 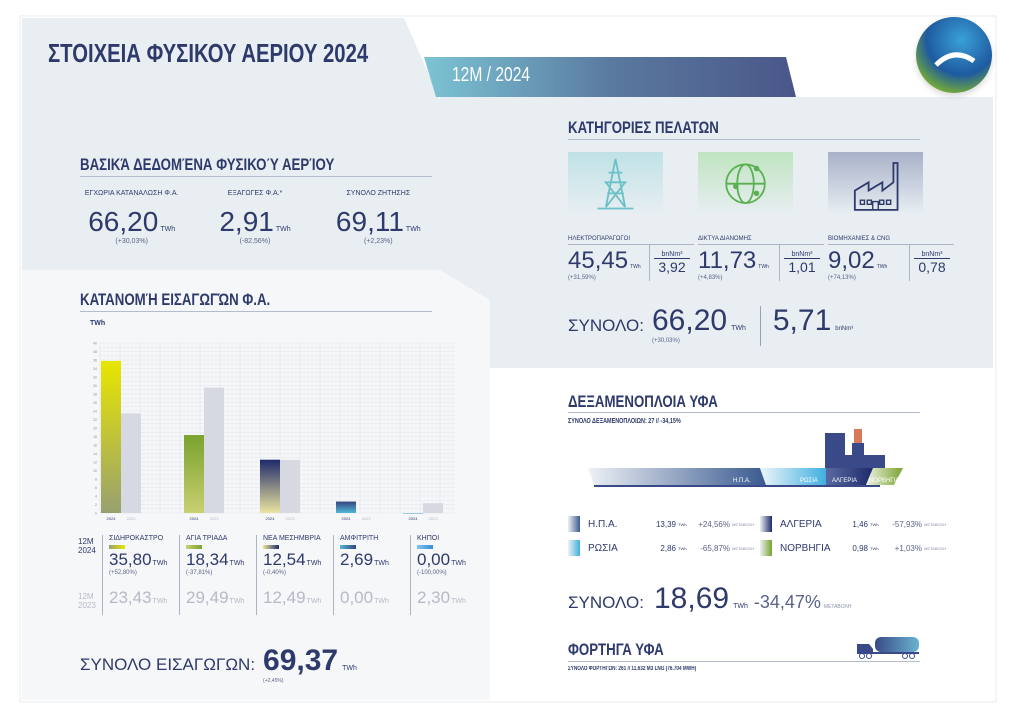 I want to click on basic-change: (-82,56%), so click(x=255, y=241).